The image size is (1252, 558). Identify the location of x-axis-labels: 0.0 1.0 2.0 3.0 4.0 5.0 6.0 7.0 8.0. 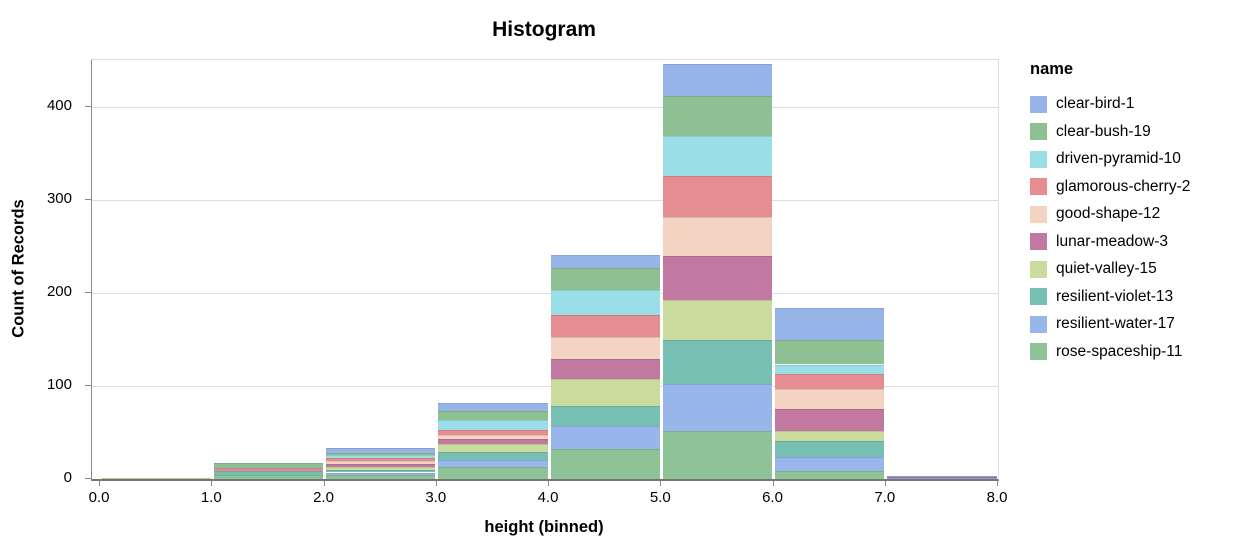
(548, 499).